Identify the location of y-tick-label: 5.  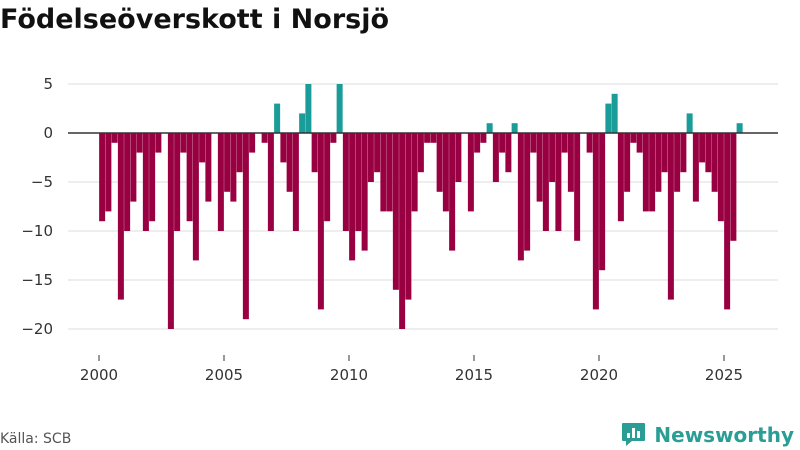
(48, 84).